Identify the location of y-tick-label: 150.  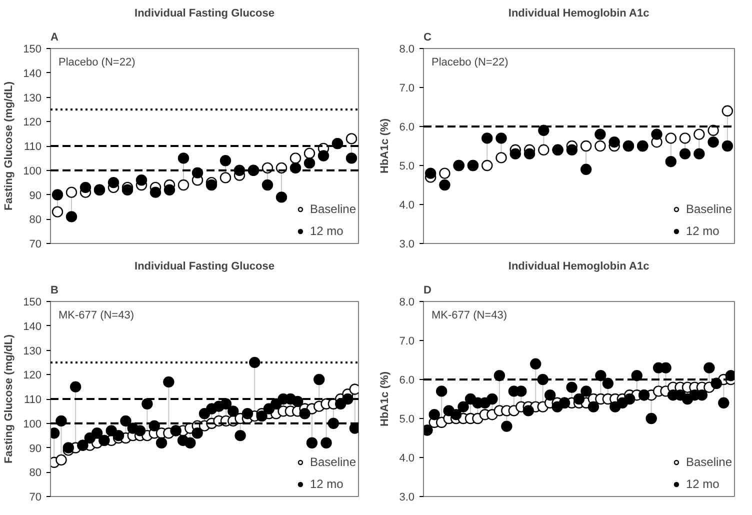
(32, 50).